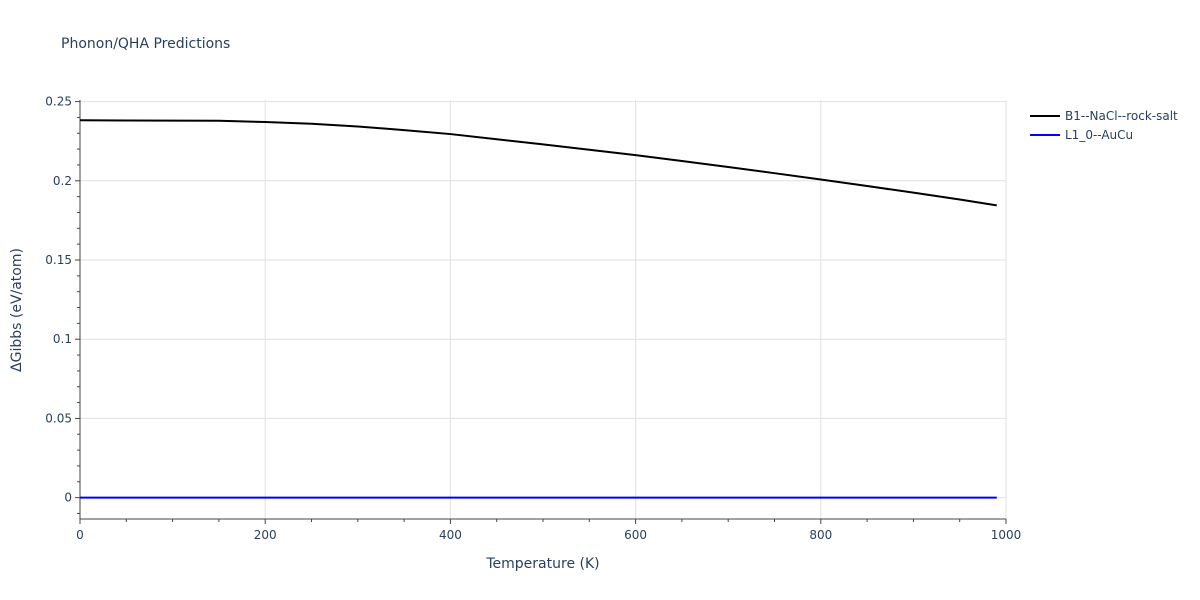 This screenshot has height=600, width=1200. What do you see at coordinates (450, 535) in the screenshot?
I see `x-tick-label: 400` at bounding box center [450, 535].